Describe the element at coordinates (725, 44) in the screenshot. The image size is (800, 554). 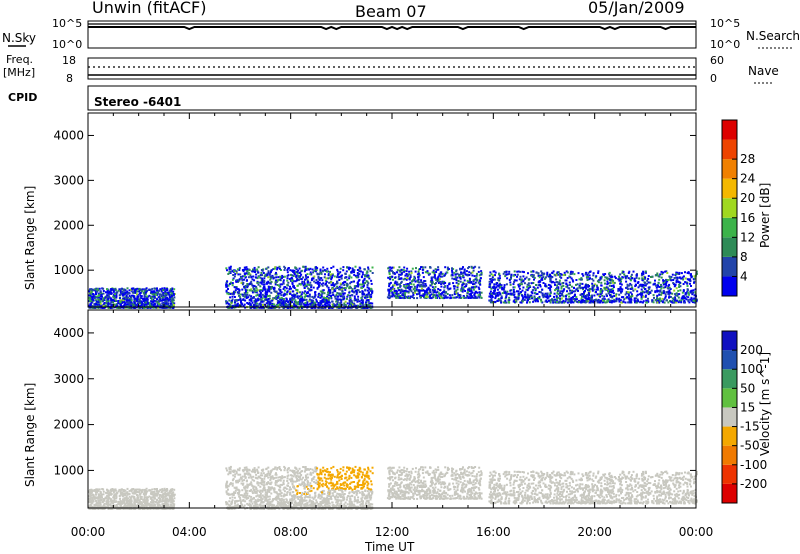
I see `nsearch-scale-bottom: 10^0` at that location.